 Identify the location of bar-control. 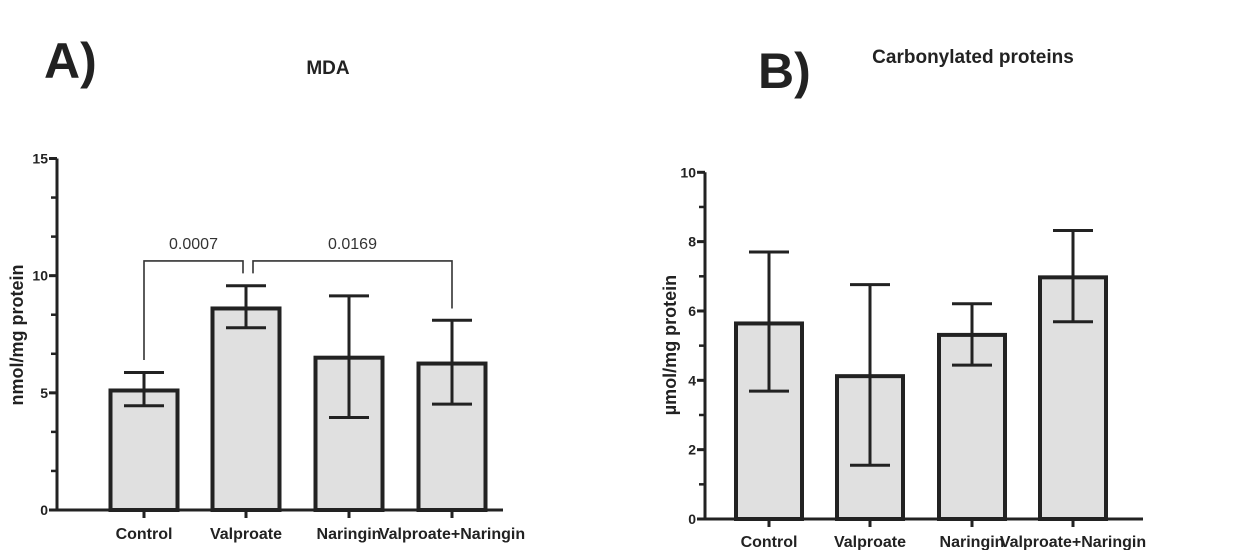
(144, 450).